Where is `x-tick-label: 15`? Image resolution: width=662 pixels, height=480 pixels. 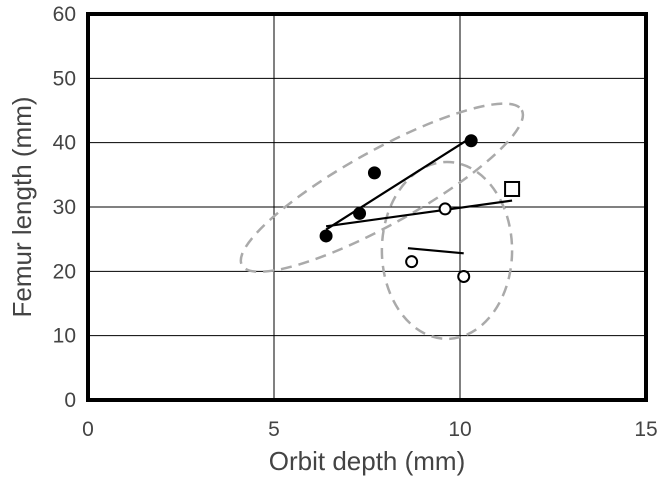
x-tick-label: 15 is located at coordinates (645, 429).